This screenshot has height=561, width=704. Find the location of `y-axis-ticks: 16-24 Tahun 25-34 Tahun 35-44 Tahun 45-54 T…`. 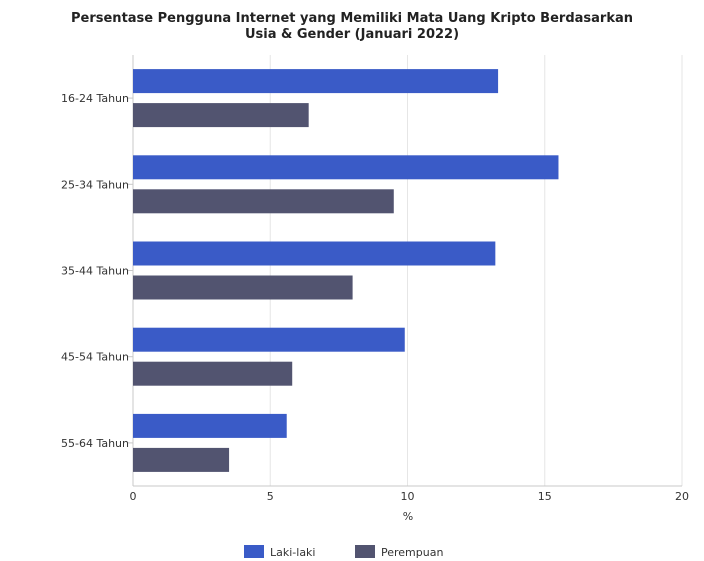

y-axis-ticks: 16-24 Tahun 25-34 Tahun 35-44 Tahun 45-54 T… is located at coordinates (97, 271).